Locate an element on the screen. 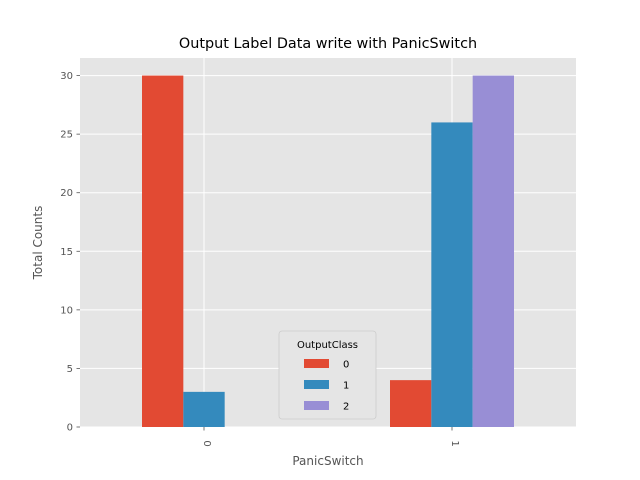  legend-box is located at coordinates (327, 375).